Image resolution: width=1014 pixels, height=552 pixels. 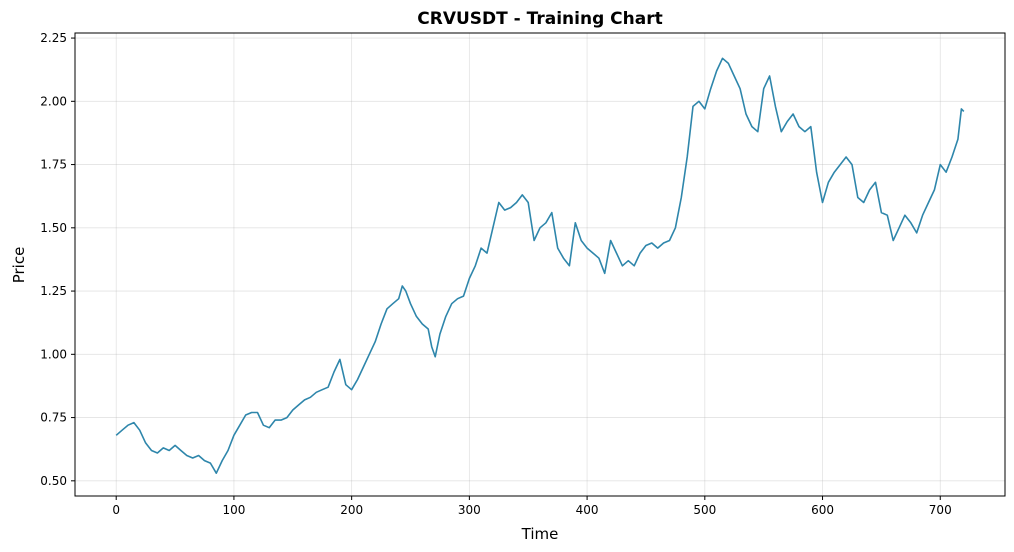 What do you see at coordinates (704, 510) in the screenshot?
I see `x-tick-label: 500` at bounding box center [704, 510].